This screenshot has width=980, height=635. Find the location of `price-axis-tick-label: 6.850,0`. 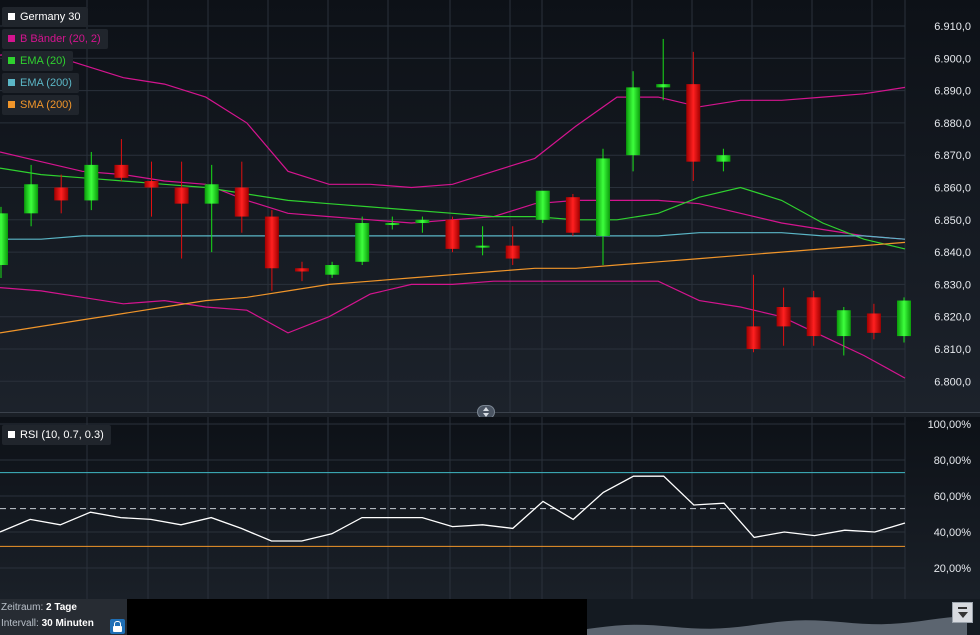

price-axis-tick-label: 6.850,0 is located at coordinates (952, 221).